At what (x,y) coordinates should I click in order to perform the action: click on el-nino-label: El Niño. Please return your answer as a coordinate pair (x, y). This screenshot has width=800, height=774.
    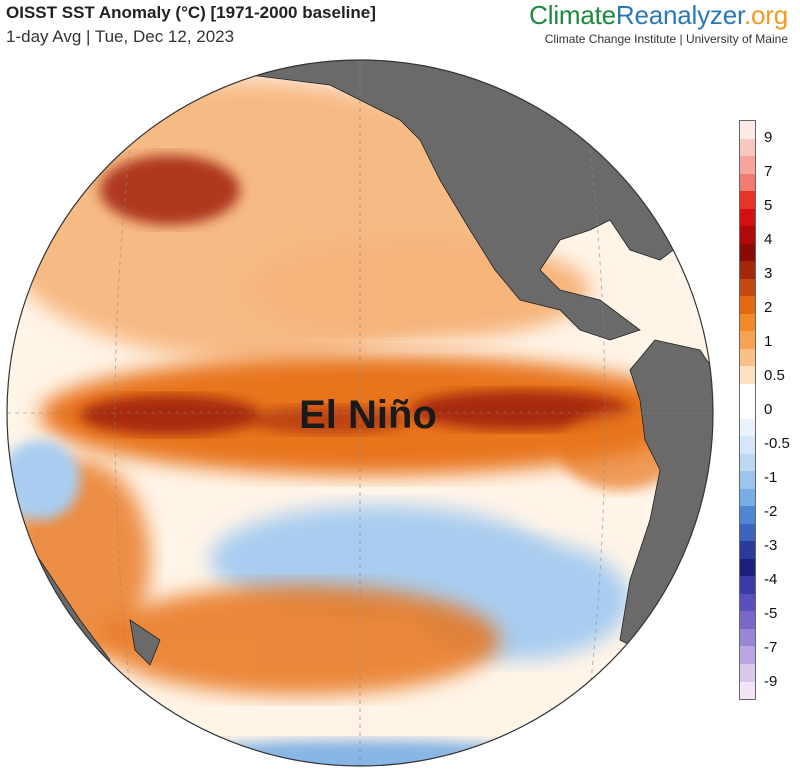
    Looking at the image, I should click on (368, 415).